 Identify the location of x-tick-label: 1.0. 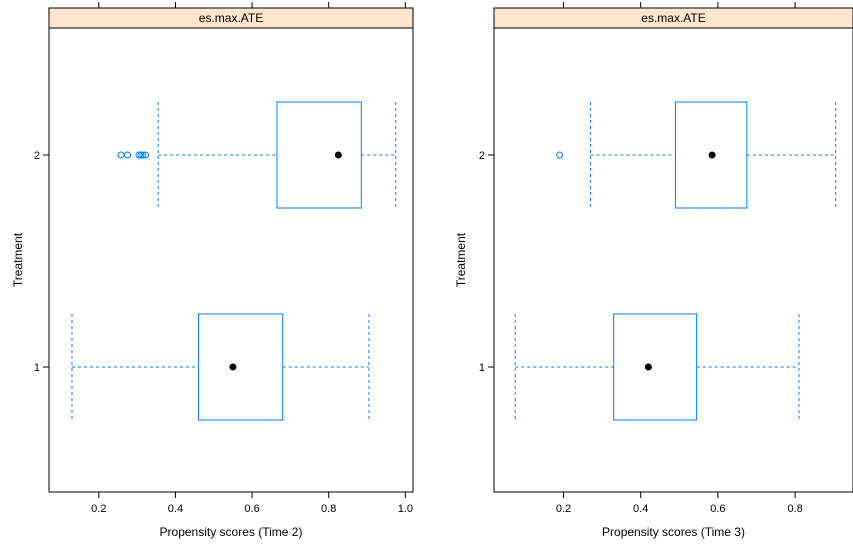
(405, 509).